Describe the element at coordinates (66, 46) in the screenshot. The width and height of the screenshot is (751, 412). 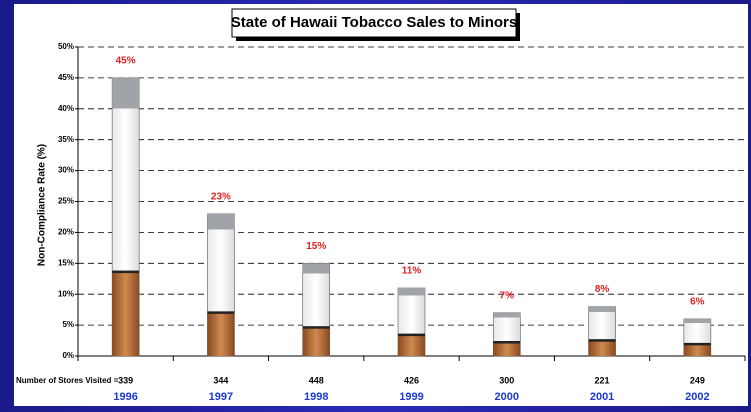
I see `y-tick-label: 50%` at that location.